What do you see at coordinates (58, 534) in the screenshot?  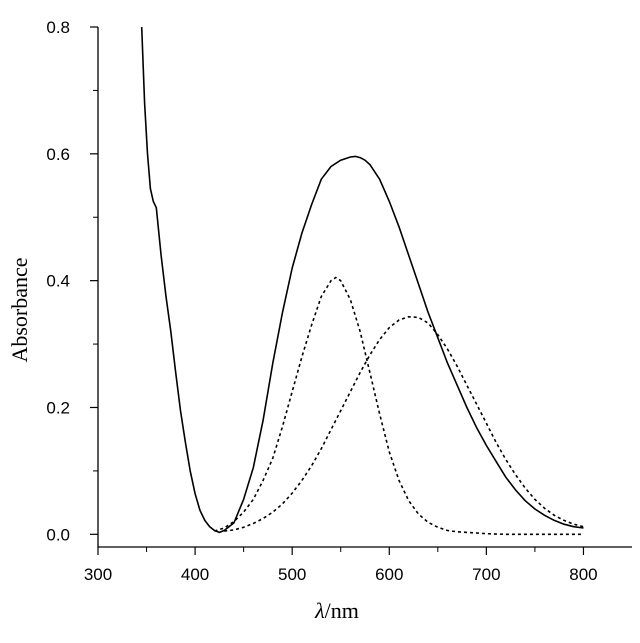 I see `y-tick-label: 0.0` at bounding box center [58, 534].